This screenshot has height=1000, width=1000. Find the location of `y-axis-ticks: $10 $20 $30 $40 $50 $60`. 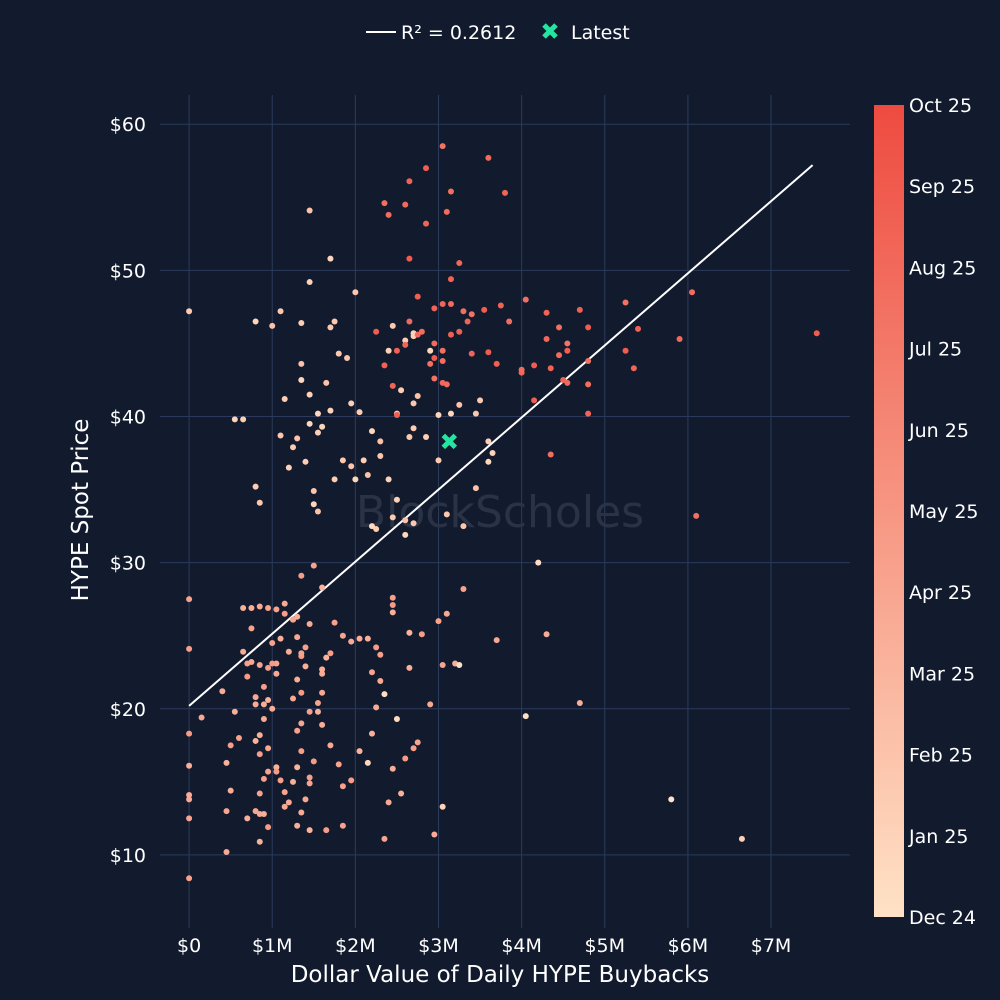

y-axis-ticks: $10 $20 $30 $40 $50 $60 is located at coordinates (128, 490).